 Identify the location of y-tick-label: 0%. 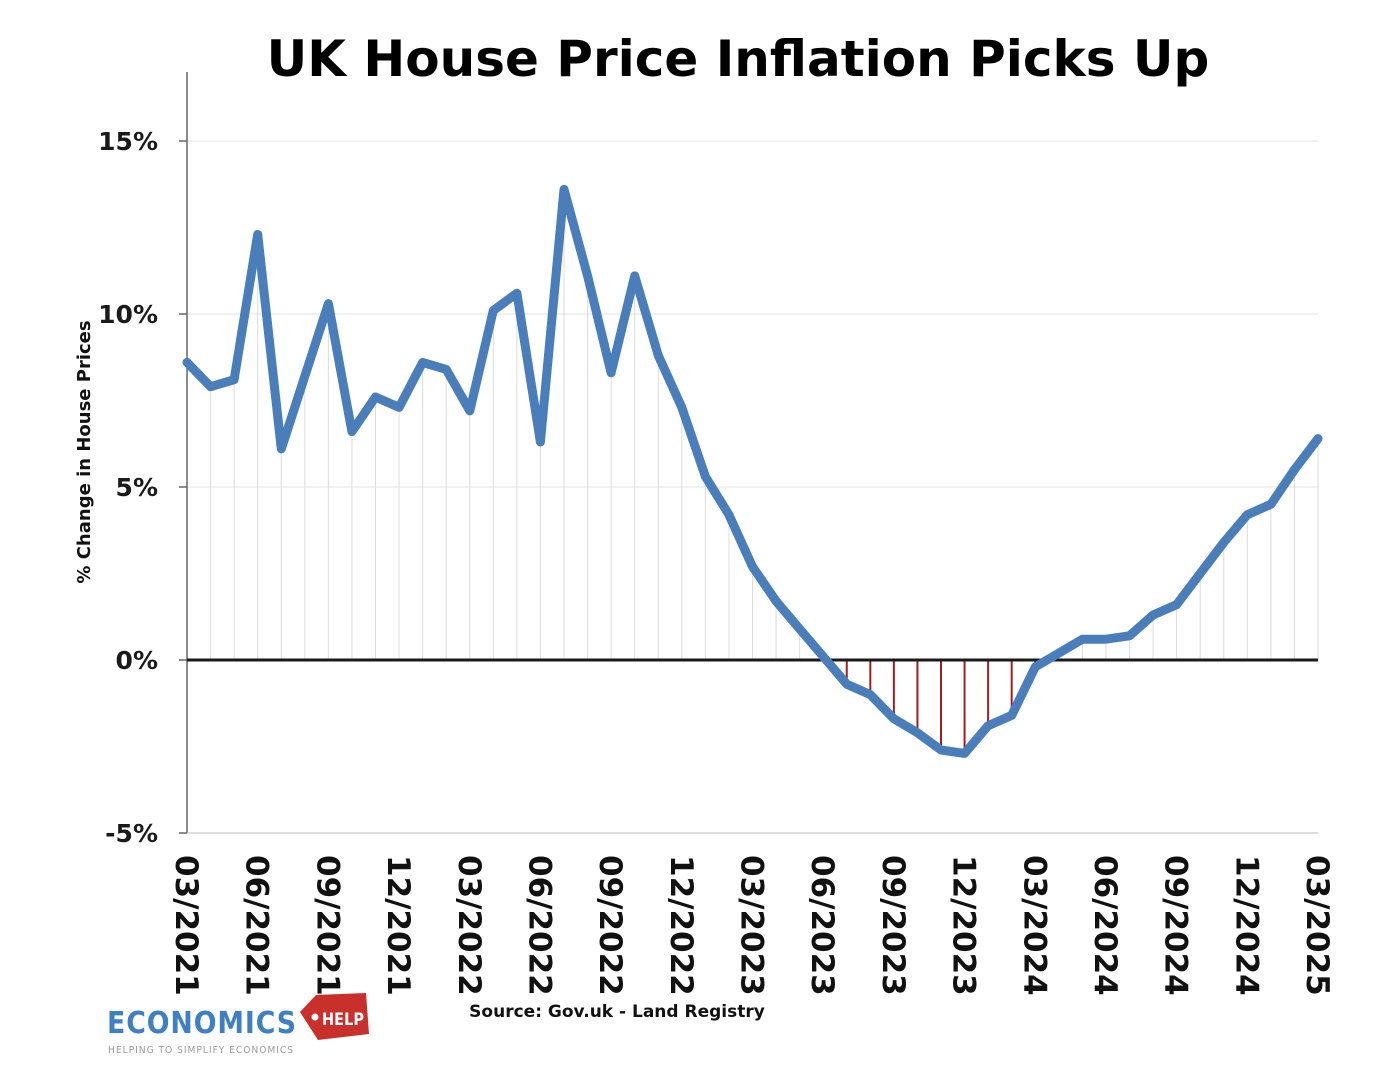
(137, 660).